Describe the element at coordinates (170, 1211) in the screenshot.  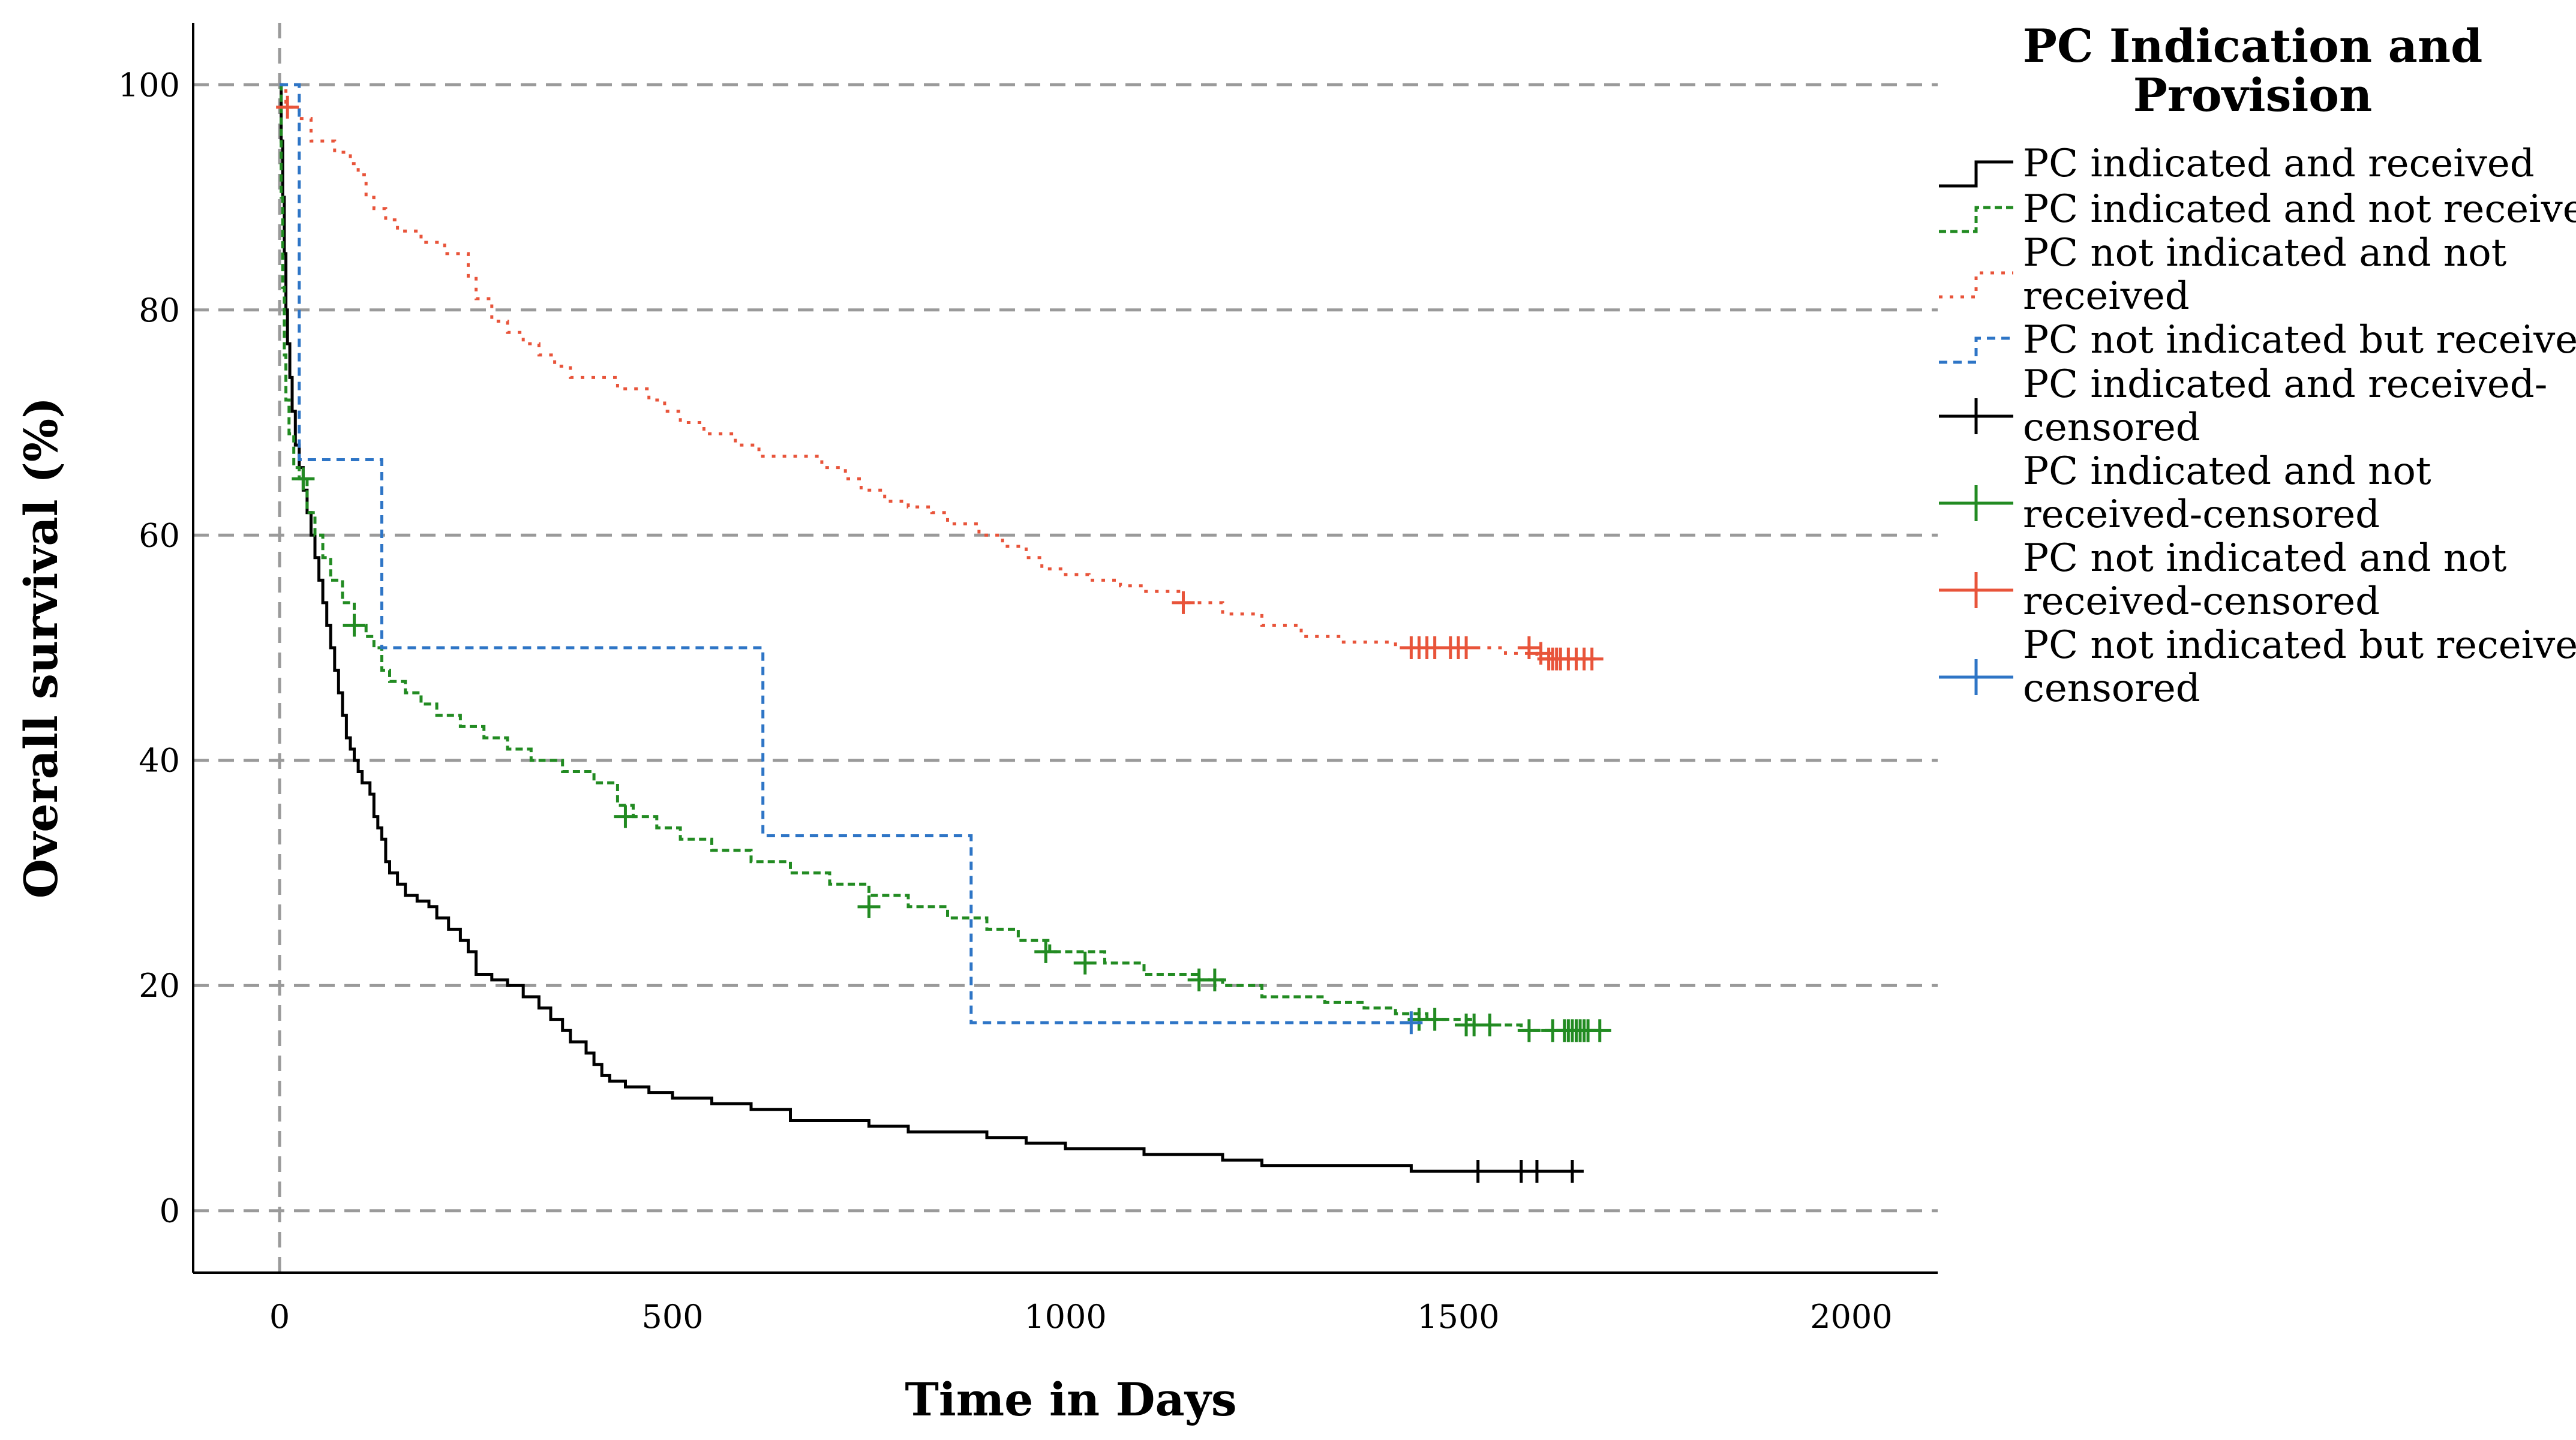
I see `y-tick-label: 0` at that location.